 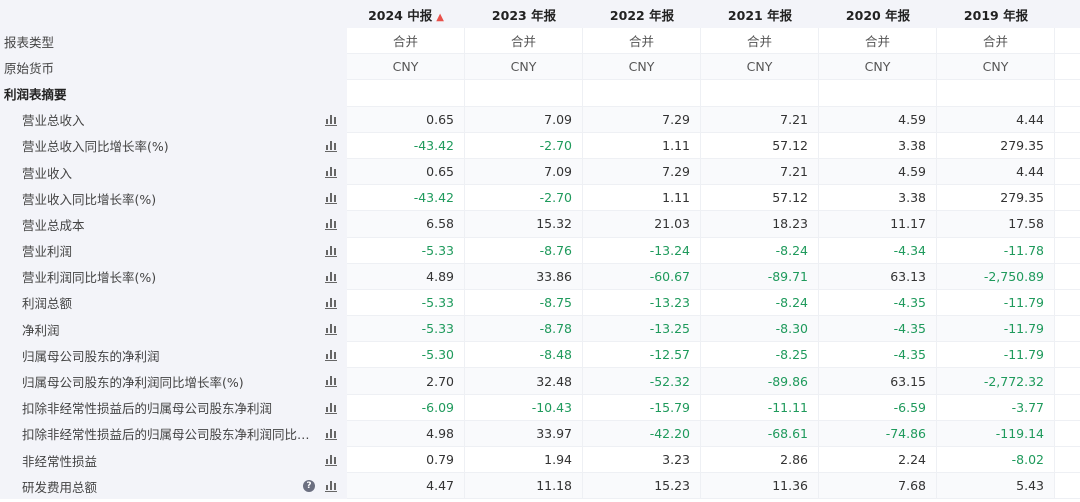 I want to click on row-label: 非经常性损益, so click(x=173, y=460).